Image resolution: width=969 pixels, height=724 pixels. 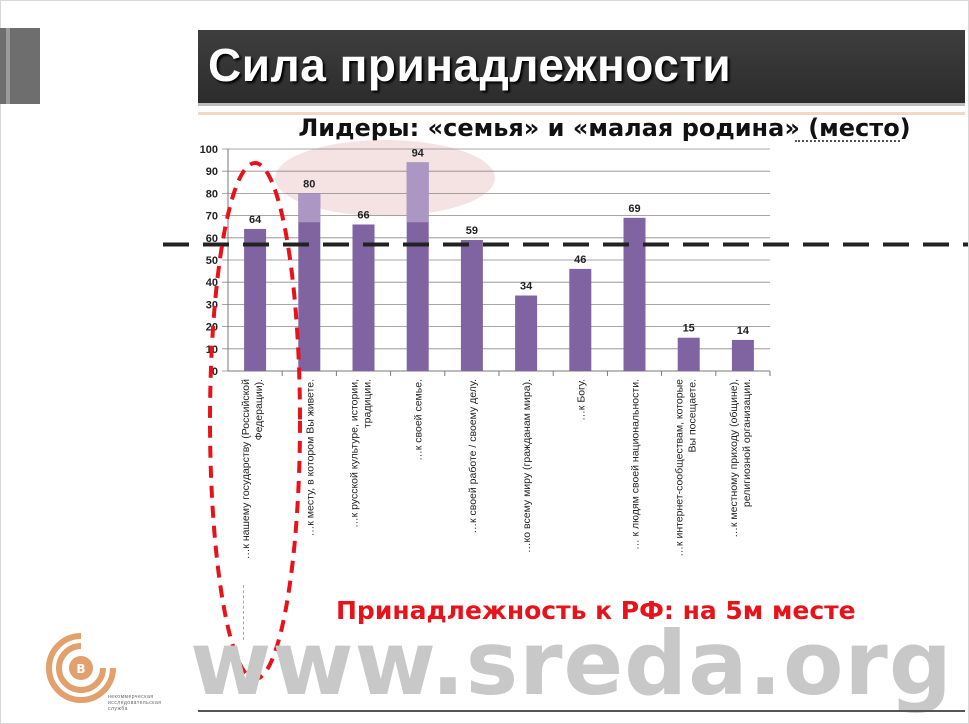 What do you see at coordinates (243, 612) in the screenshot?
I see `side-dashed-mark` at bounding box center [243, 612].